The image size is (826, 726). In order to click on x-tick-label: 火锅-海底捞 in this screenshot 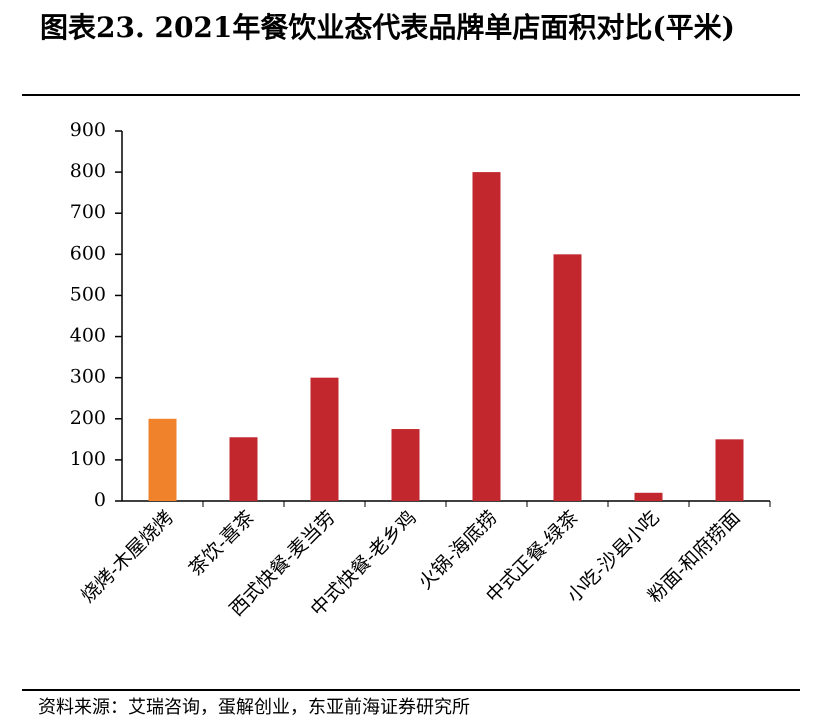, I will do `click(457, 550)`.